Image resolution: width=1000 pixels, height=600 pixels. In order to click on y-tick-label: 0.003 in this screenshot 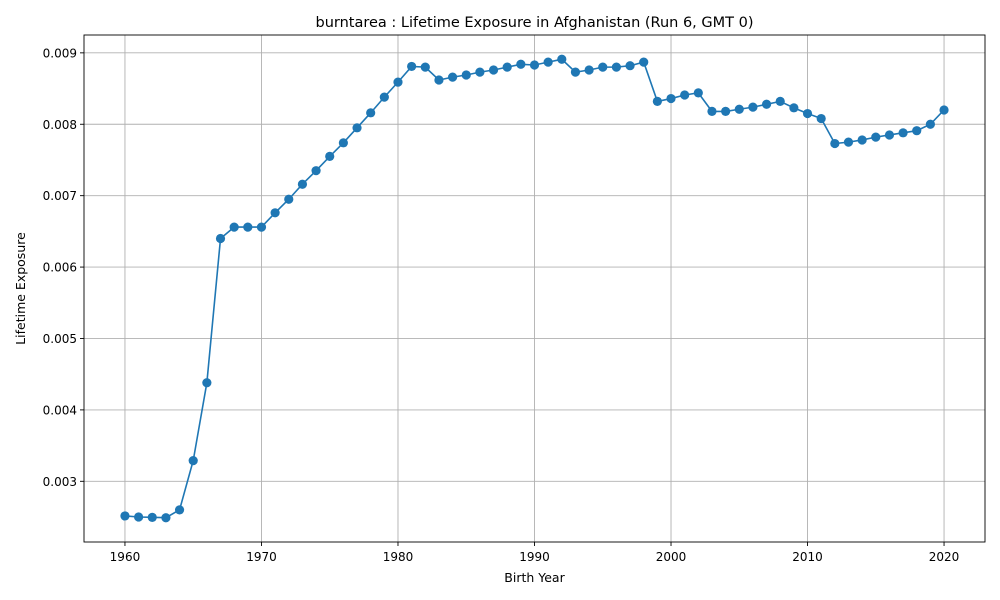, I will do `click(60, 482)`.